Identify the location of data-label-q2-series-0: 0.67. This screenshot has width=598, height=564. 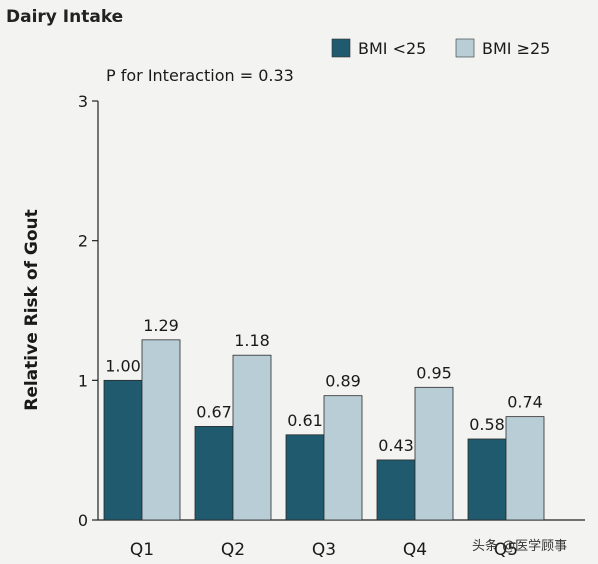
(214, 411).